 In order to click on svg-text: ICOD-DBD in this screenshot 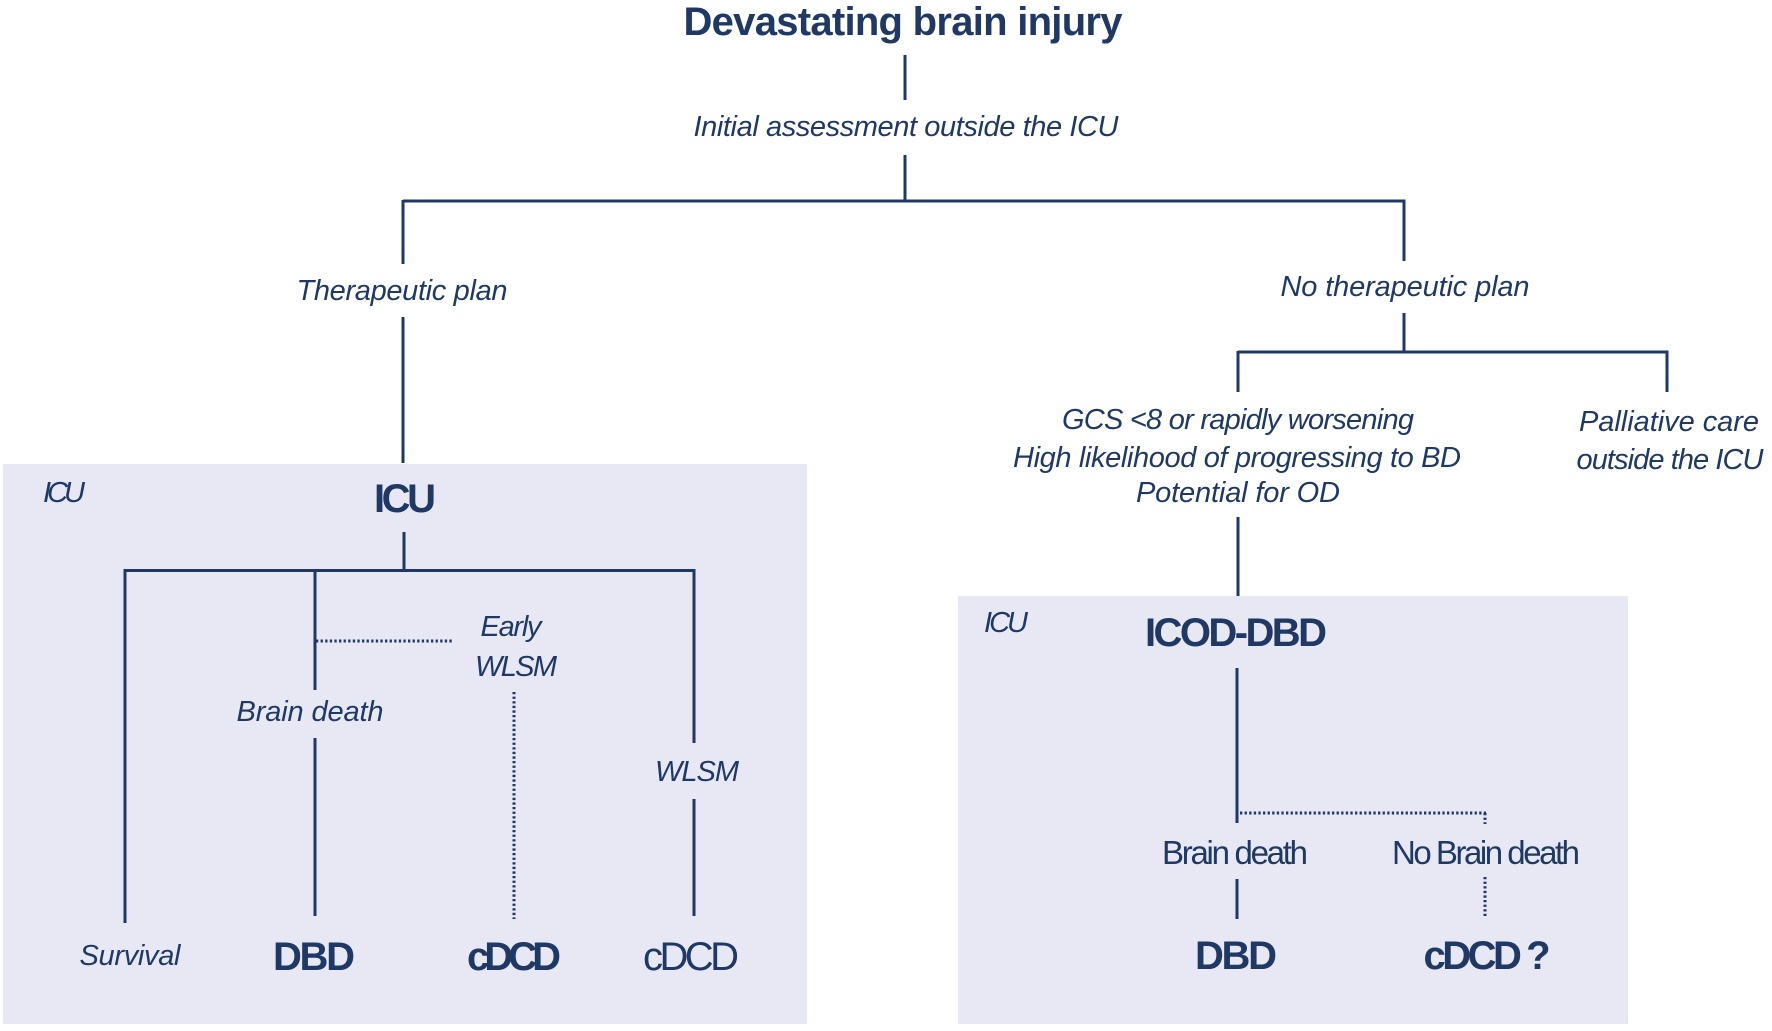, I will do `click(1236, 633)`.